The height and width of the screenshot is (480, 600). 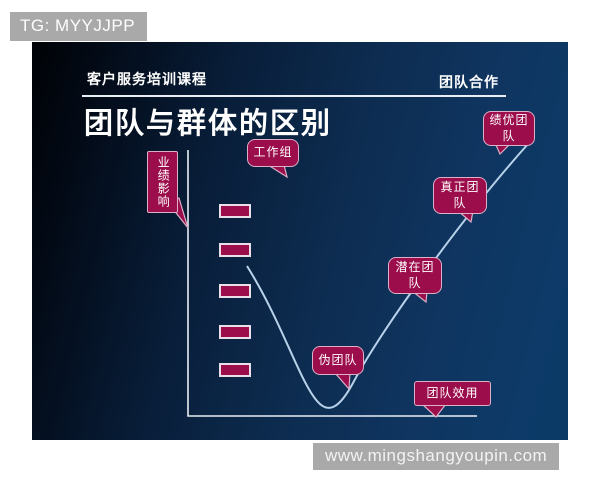 I want to click on callout-pseudo-team: 伪团队, so click(x=338, y=360).